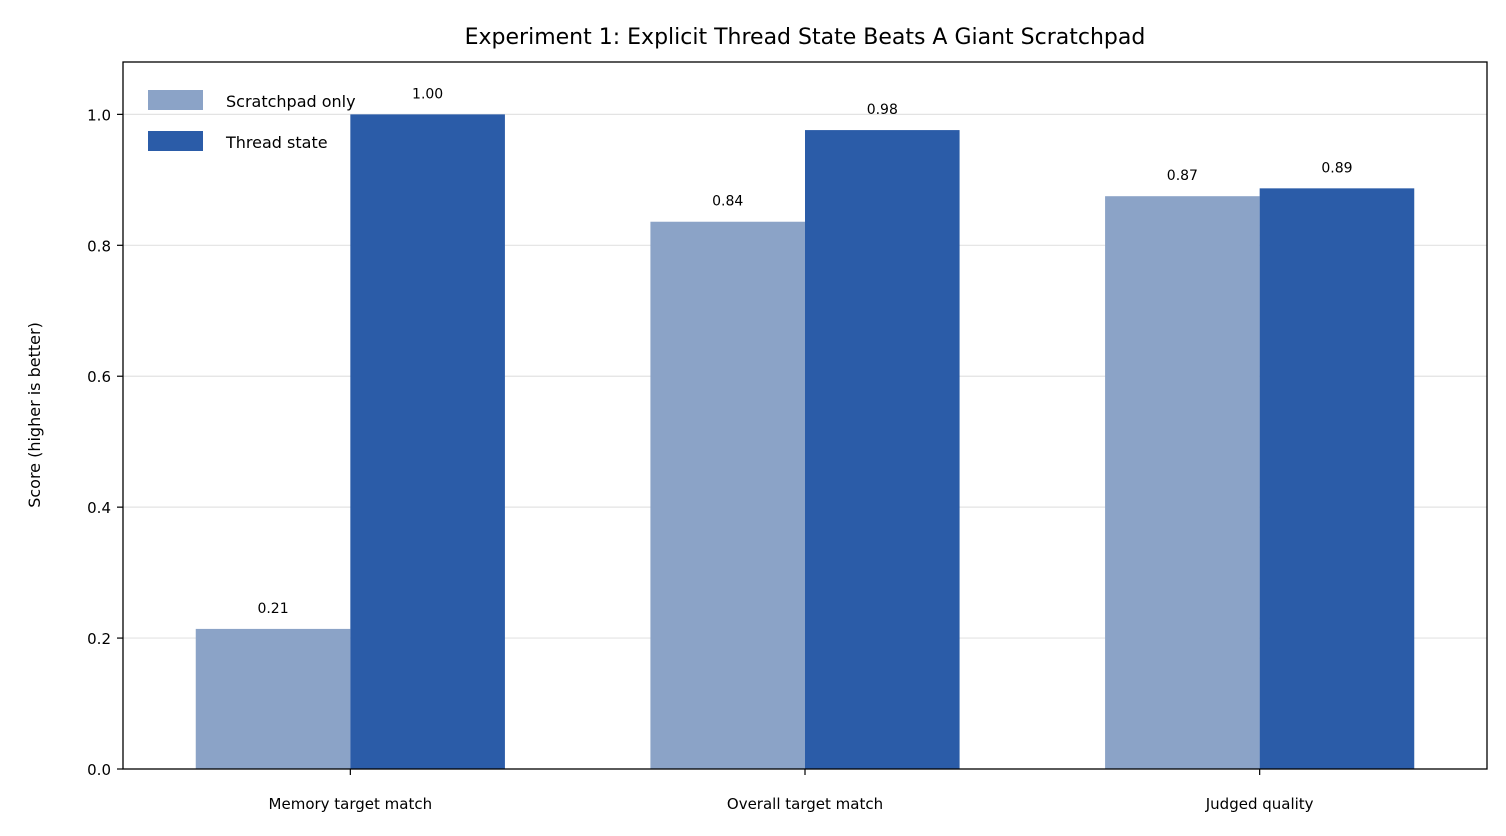 The height and width of the screenshot is (836, 1506). What do you see at coordinates (99, 115) in the screenshot?
I see `y-tick-label: 1.0` at bounding box center [99, 115].